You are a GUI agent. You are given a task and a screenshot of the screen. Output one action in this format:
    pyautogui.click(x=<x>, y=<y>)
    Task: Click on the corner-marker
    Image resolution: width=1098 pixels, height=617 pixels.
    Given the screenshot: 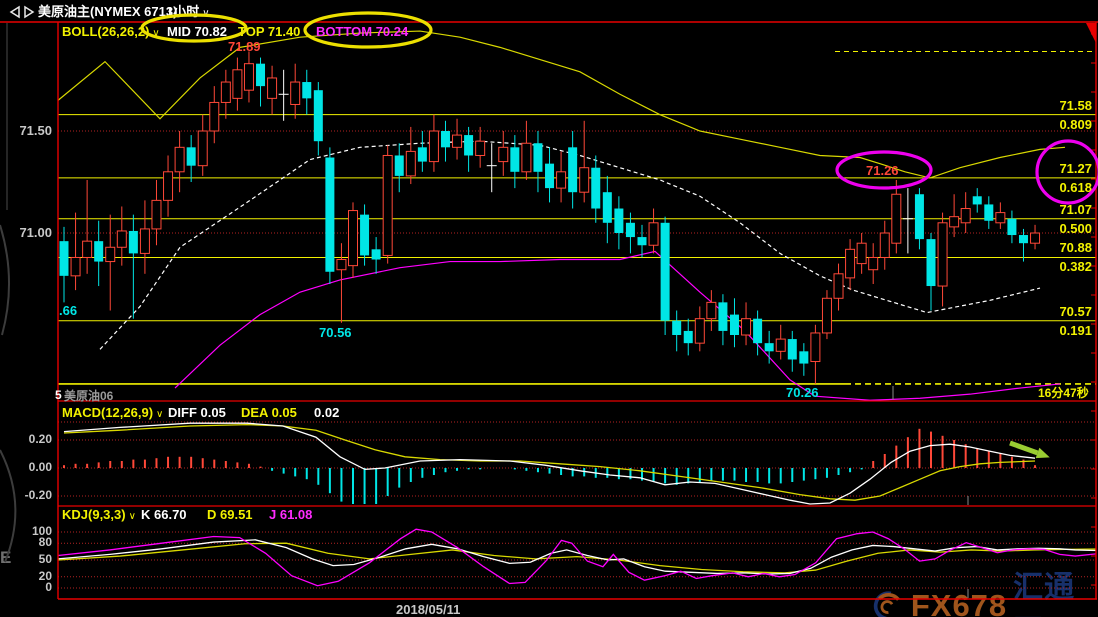 What is the action you would take?
    pyautogui.click(x=1091, y=33)
    